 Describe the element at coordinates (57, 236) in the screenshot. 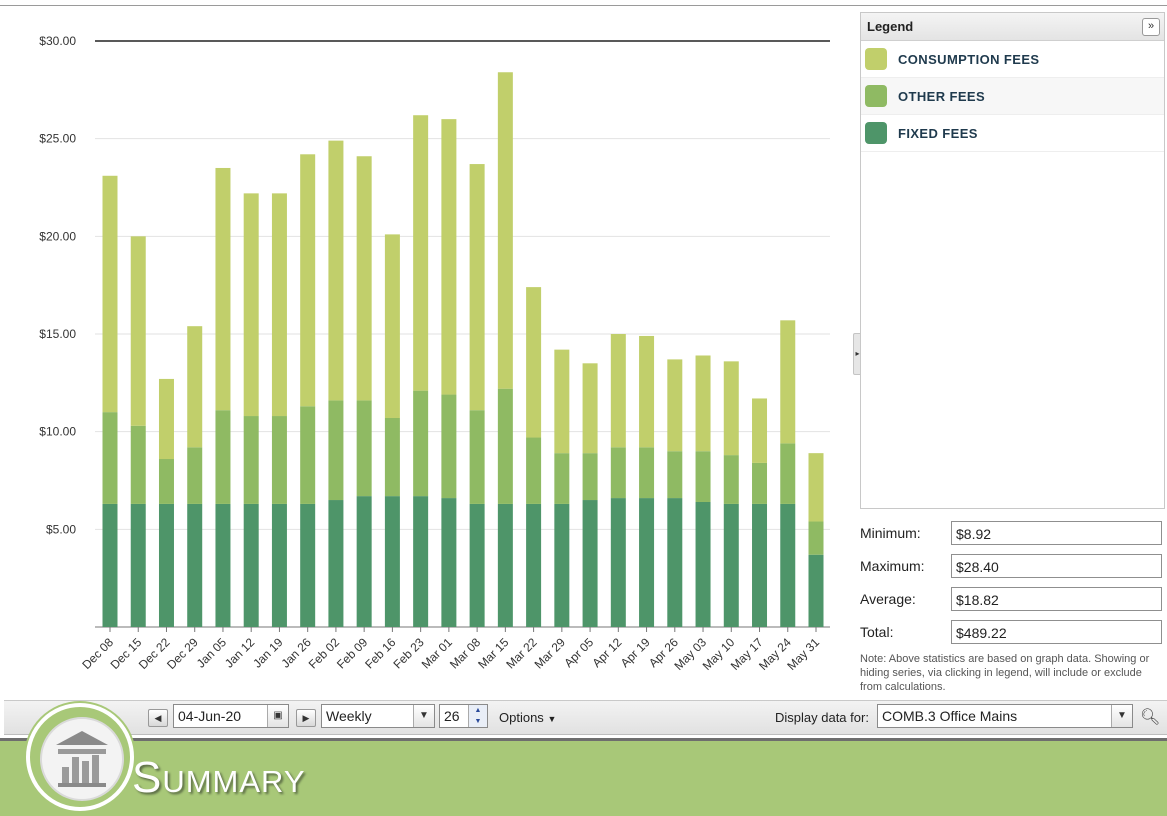

I see `y-tick-label: $20.00` at that location.